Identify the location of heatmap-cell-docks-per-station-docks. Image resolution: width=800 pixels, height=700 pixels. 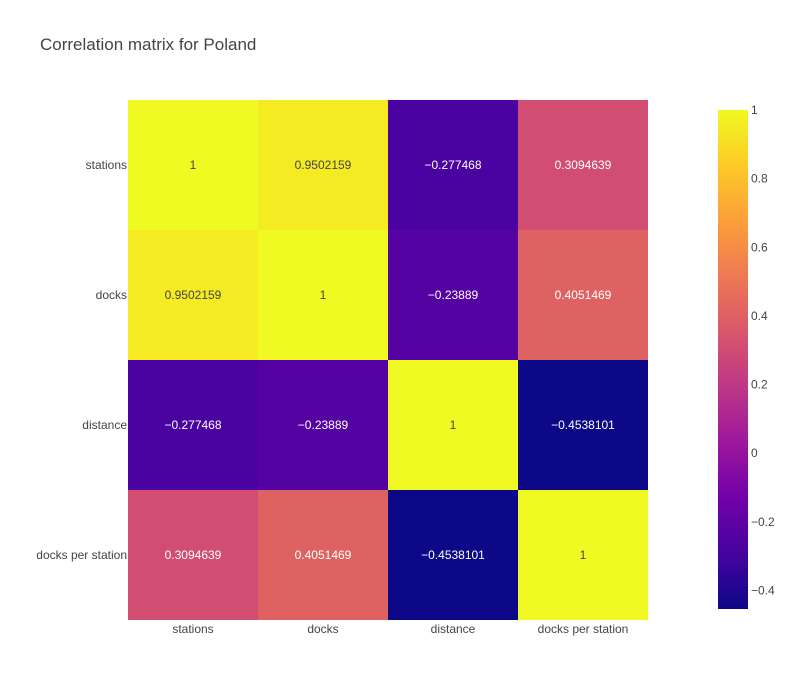
(323, 555).